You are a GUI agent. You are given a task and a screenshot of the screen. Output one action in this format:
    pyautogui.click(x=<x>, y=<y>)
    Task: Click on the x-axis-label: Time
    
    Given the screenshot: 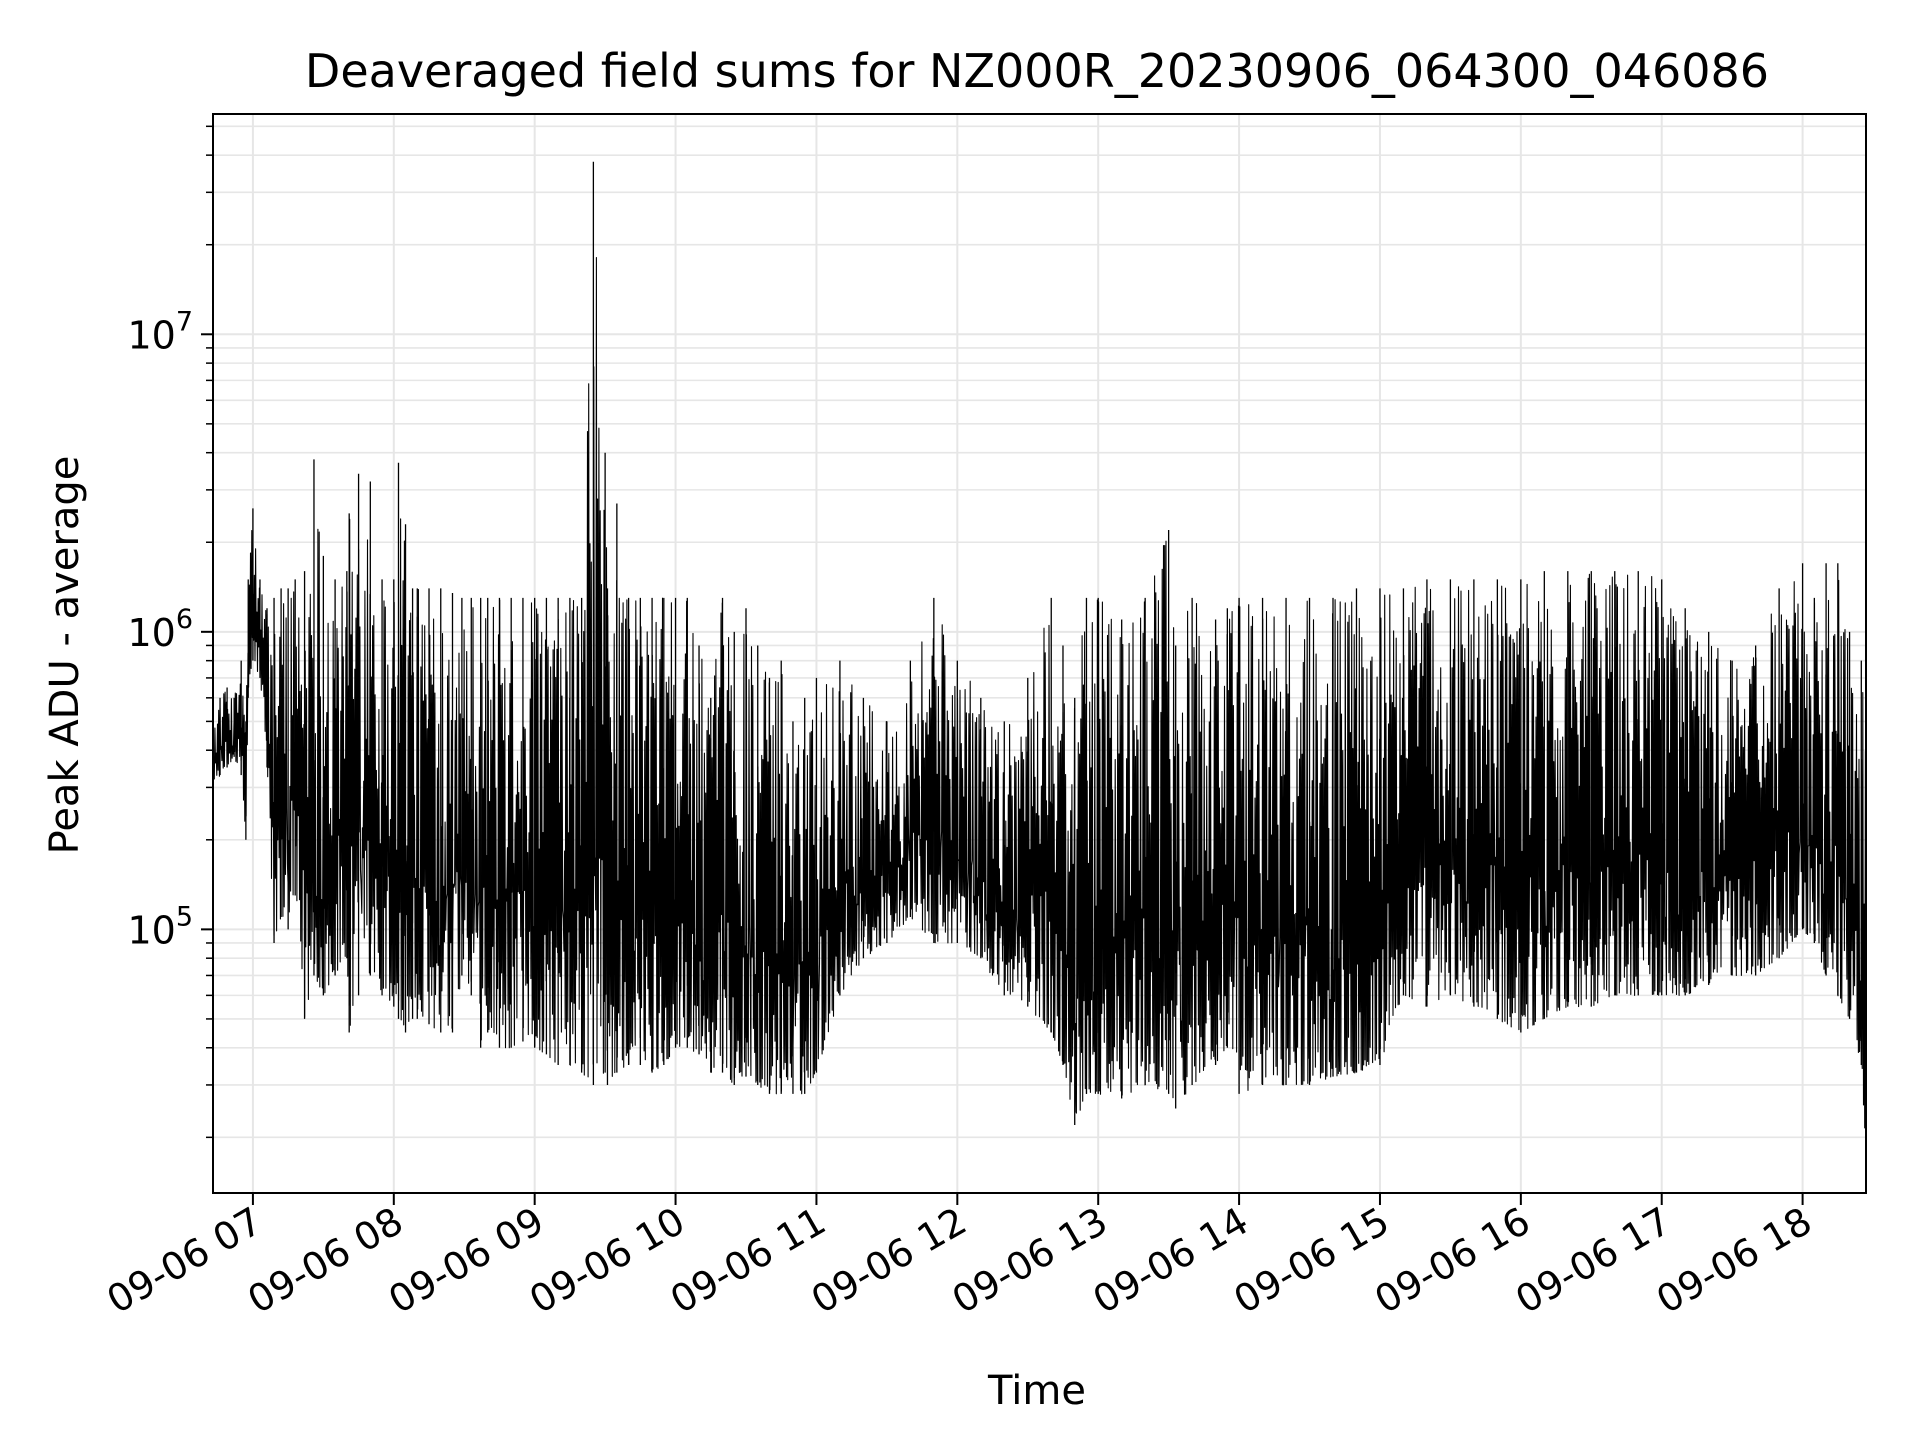 What is the action you would take?
    pyautogui.click(x=1036, y=1391)
    